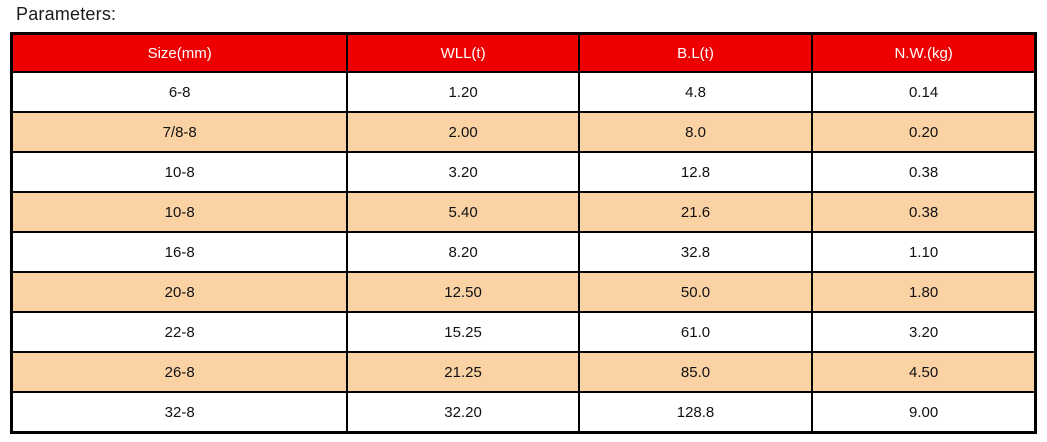  Describe the element at coordinates (463, 132) in the screenshot. I see `cell-wll: 2.00` at that location.